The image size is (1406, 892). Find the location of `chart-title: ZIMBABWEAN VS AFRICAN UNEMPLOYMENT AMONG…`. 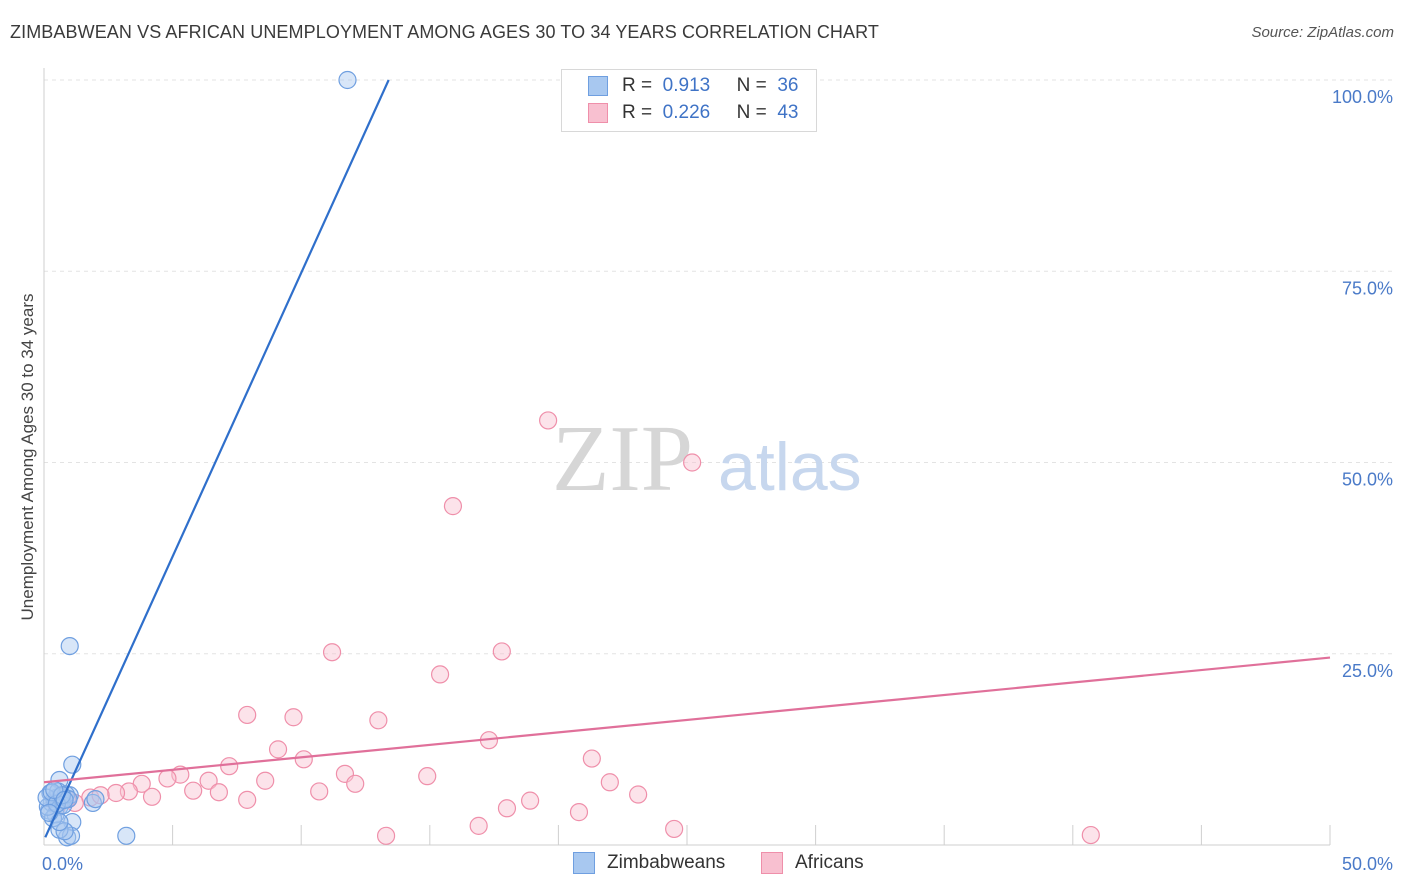

chart-title: ZIMBABWEAN VS AFRICAN UNEMPLOYMENT AMONG… is located at coordinates (445, 32).